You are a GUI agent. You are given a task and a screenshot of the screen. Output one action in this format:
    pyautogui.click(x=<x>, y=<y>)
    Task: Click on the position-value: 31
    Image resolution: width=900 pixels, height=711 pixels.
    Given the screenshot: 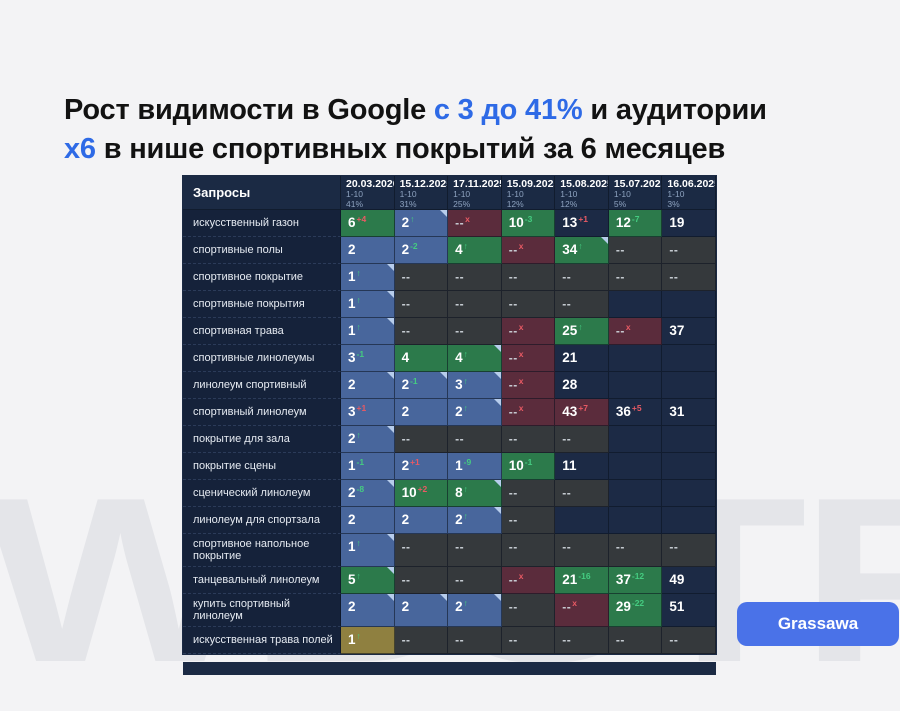 What is the action you would take?
    pyautogui.click(x=677, y=411)
    